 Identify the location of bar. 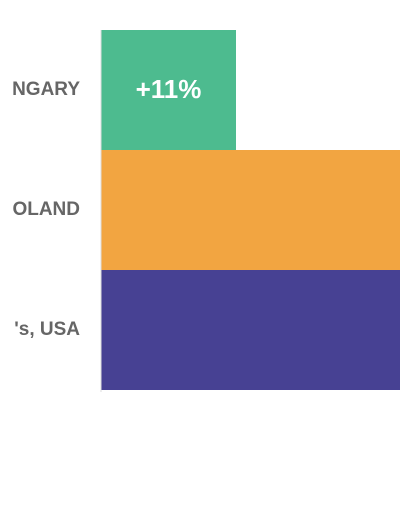
(168, 90).